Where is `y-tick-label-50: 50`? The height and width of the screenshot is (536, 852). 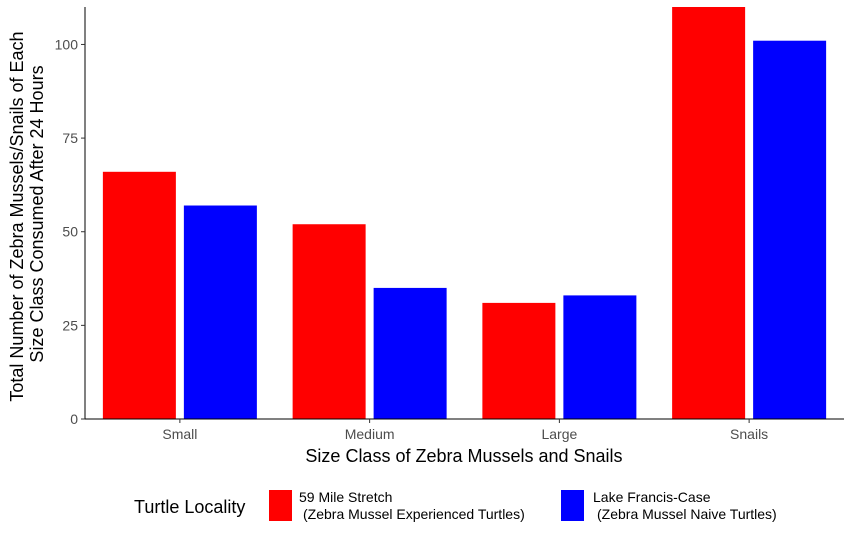 y-tick-label-50: 50 is located at coordinates (70, 232).